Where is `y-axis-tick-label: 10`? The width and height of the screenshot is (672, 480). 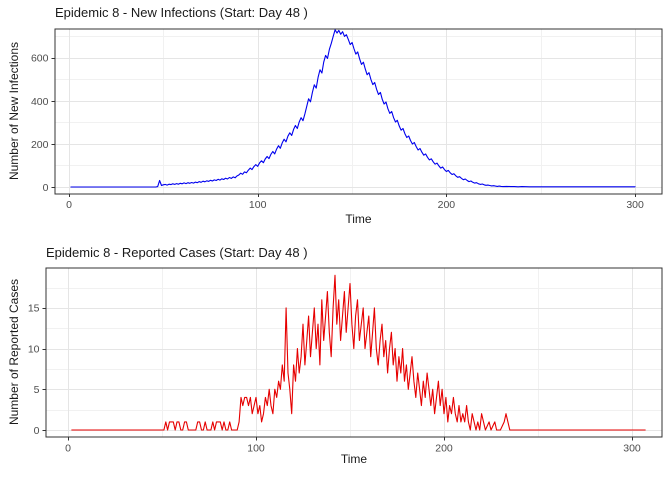 y-axis-tick-label: 10 is located at coordinates (34, 349).